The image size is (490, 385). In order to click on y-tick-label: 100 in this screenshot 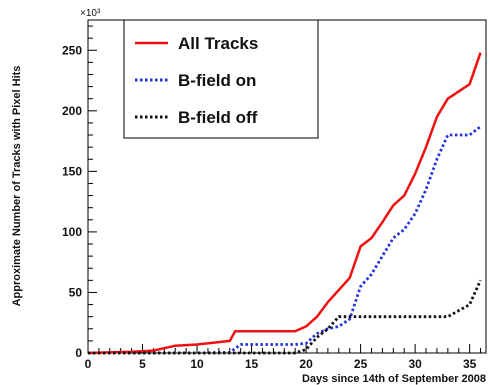, I will do `click(72, 232)`.